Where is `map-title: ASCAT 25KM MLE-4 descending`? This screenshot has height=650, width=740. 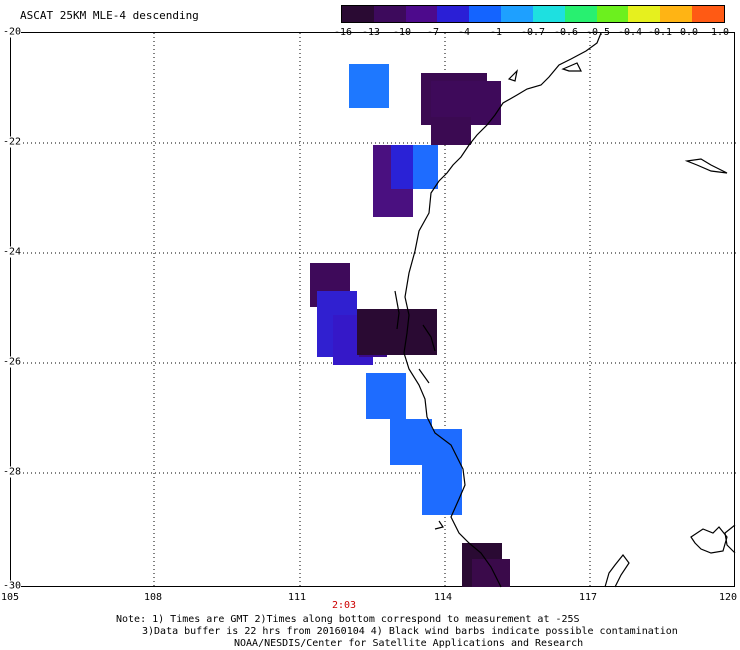
map-title: ASCAT 25KM MLE-4 descending is located at coordinates (109, 15).